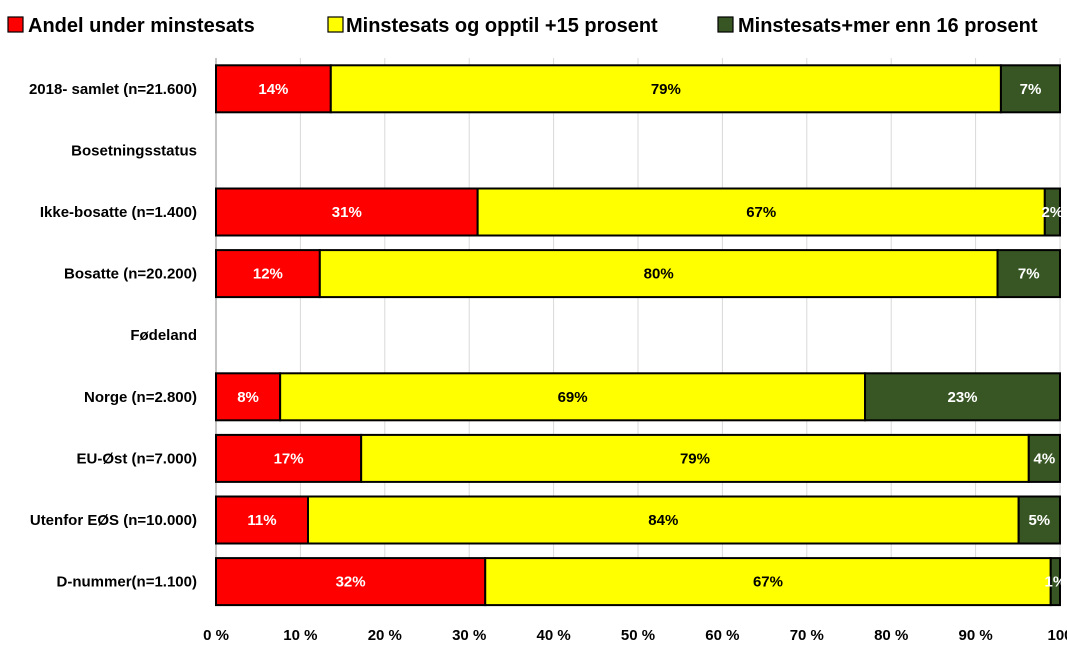 Image resolution: width=1067 pixels, height=650 pixels. I want to click on bar-row: Ikke-bosatte (n=1.400) 31% 67% 2%, so click(552, 212).